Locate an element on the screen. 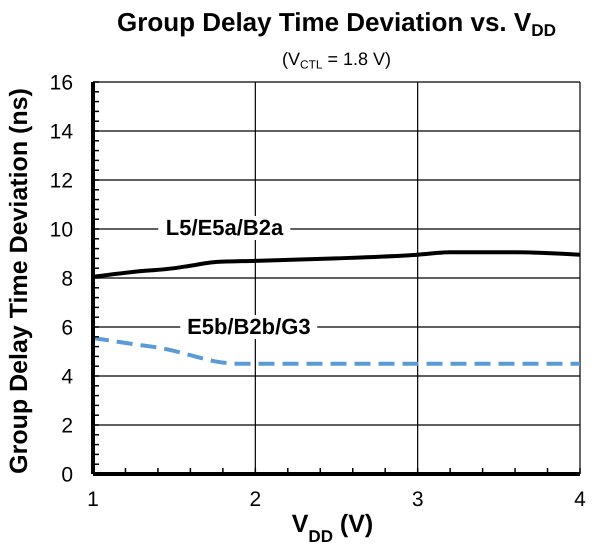  y-tick-label: 2 is located at coordinates (67, 426).